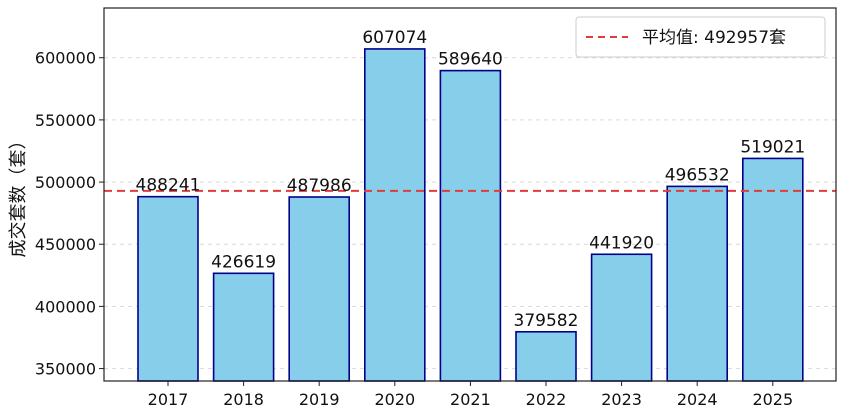 This screenshot has height=416, width=842. What do you see at coordinates (470, 60) in the screenshot?
I see `bar-value-label: 589640` at bounding box center [470, 60].